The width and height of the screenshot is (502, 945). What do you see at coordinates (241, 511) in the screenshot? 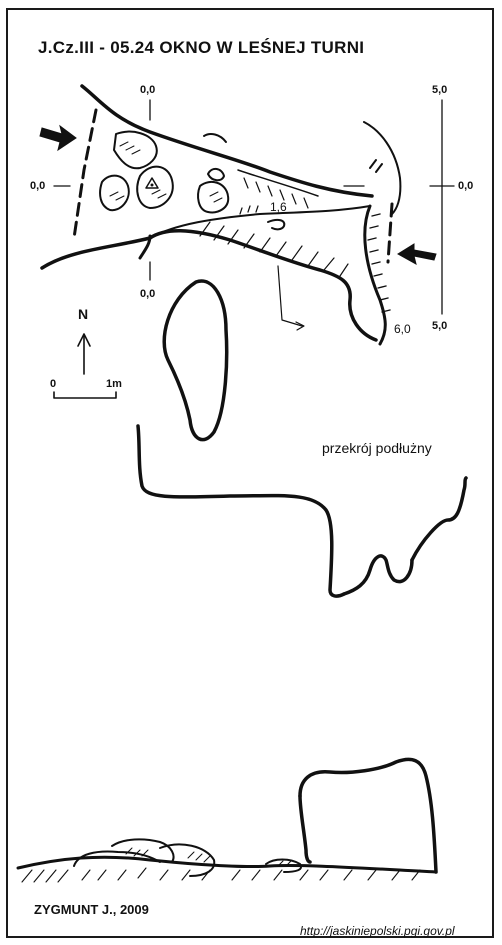
I see `section-profile-upper` at bounding box center [241, 511].